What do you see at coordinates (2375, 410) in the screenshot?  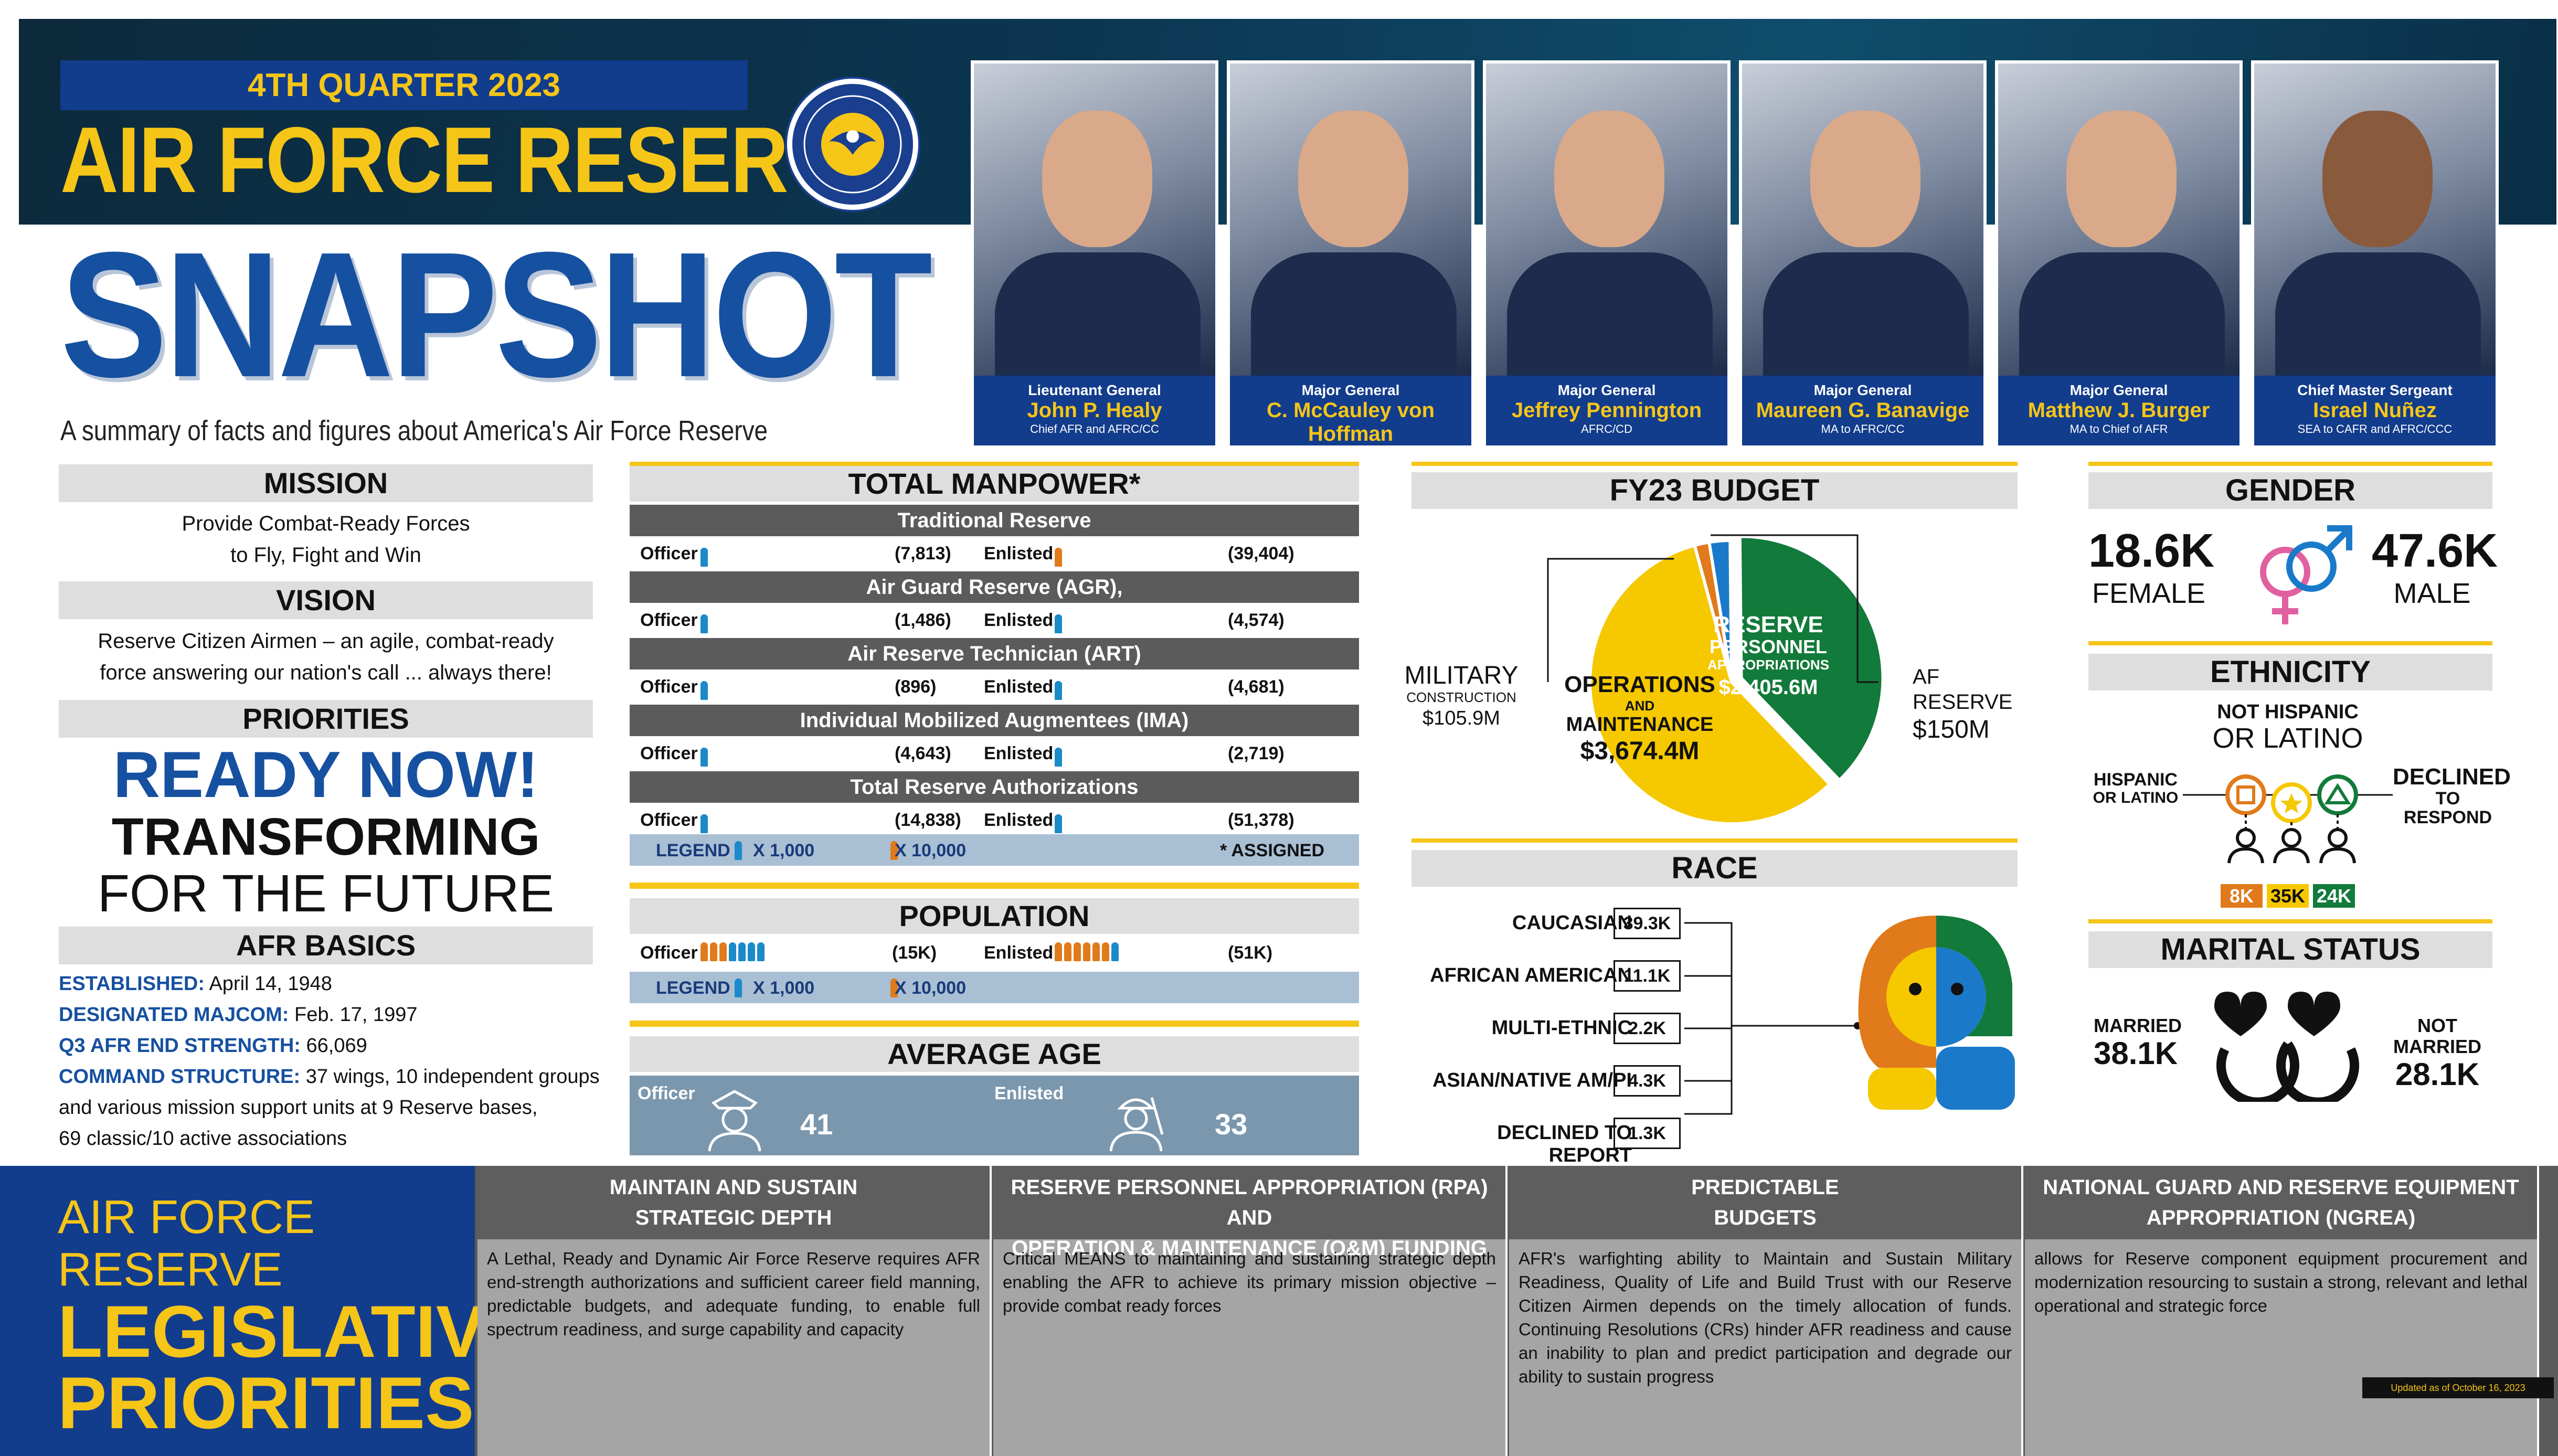 I see `leader-name: Israel Nuñez` at bounding box center [2375, 410].